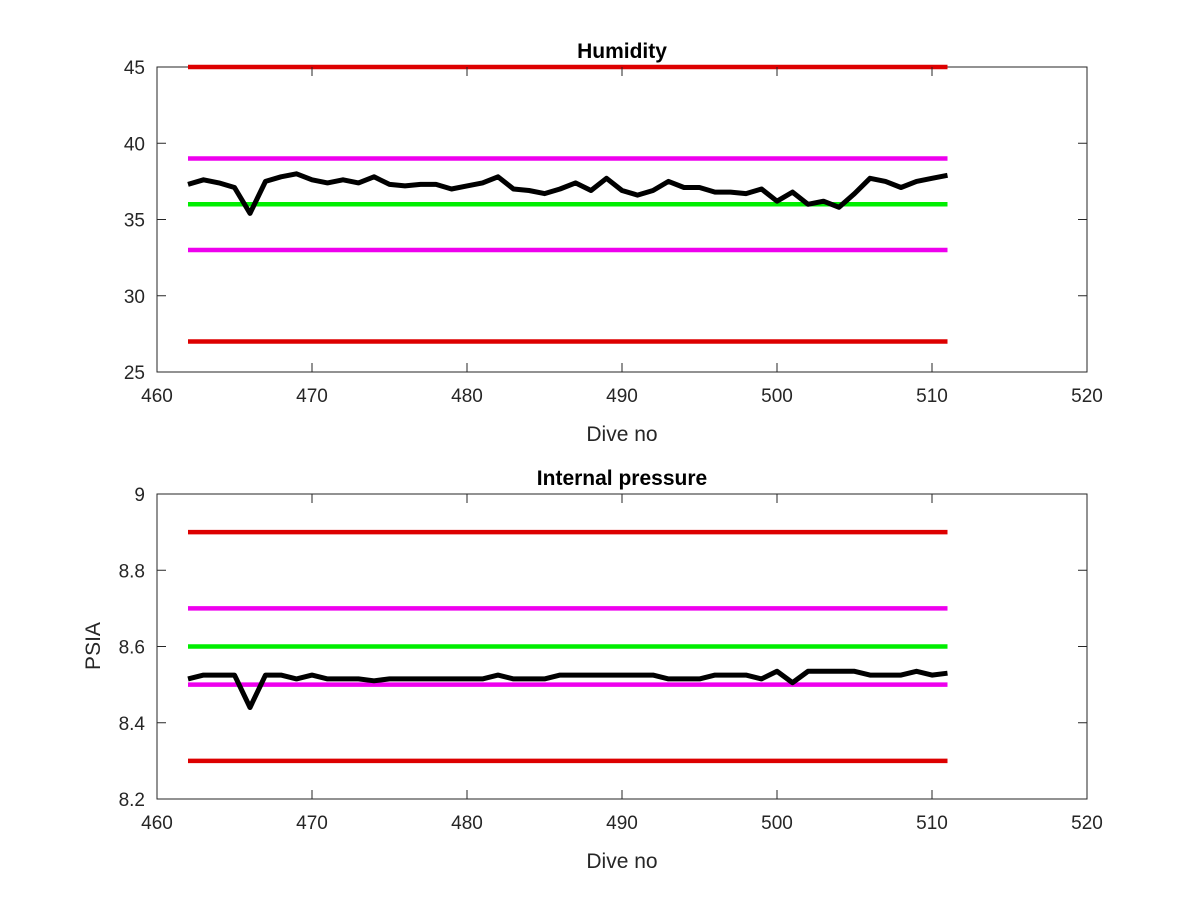 This screenshot has height=900, width=1200. What do you see at coordinates (932, 823) in the screenshot?
I see `internal-pressure-x-tick-label: 510` at bounding box center [932, 823].